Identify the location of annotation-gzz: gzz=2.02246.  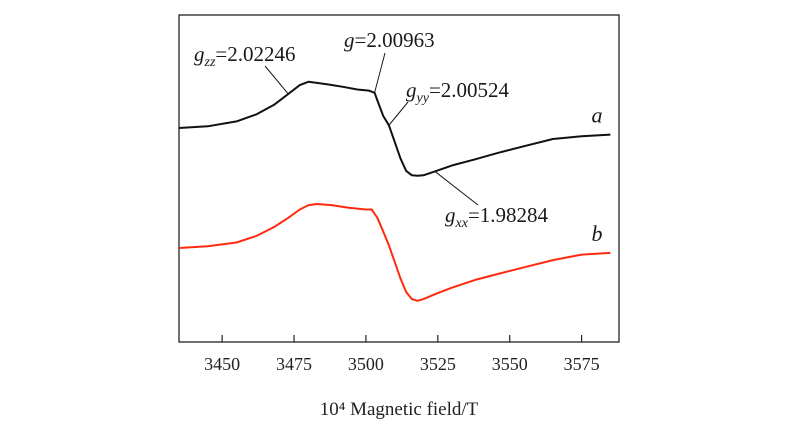
(245, 56).